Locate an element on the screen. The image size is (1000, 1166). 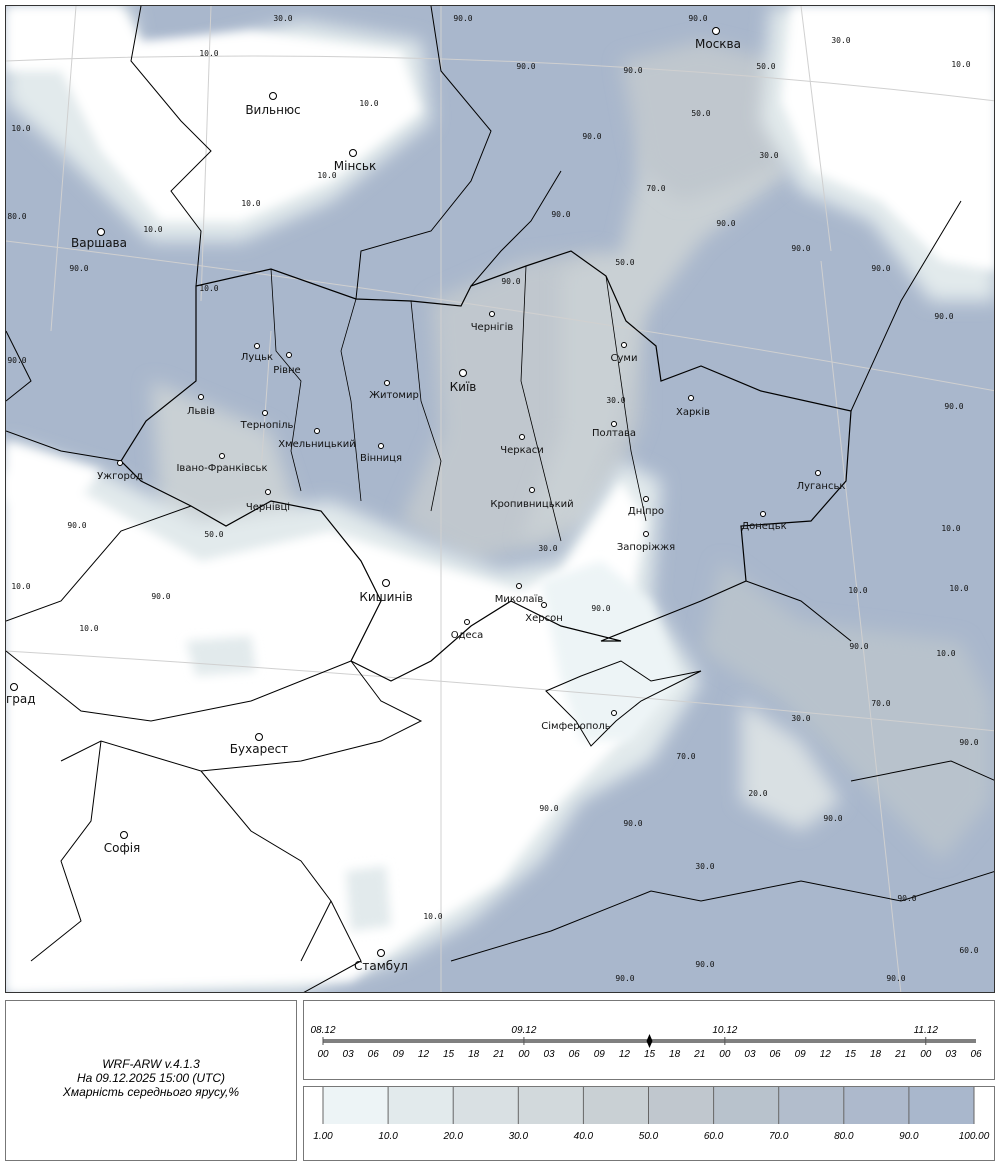
contour-label: 50.0 is located at coordinates (700, 113).